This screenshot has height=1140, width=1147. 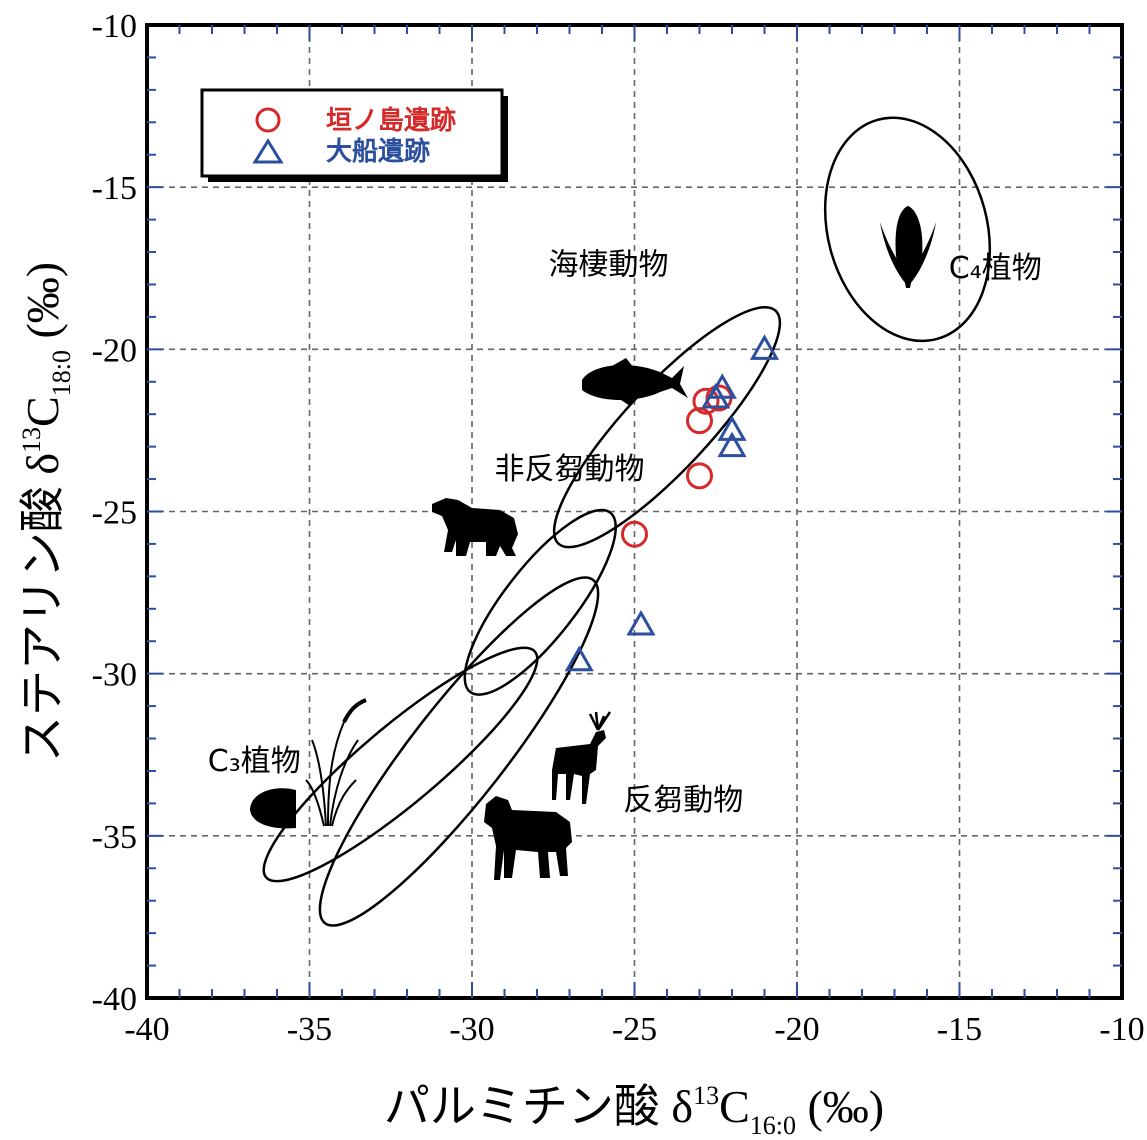 I want to click on chestnut-icon, so click(x=273, y=808).